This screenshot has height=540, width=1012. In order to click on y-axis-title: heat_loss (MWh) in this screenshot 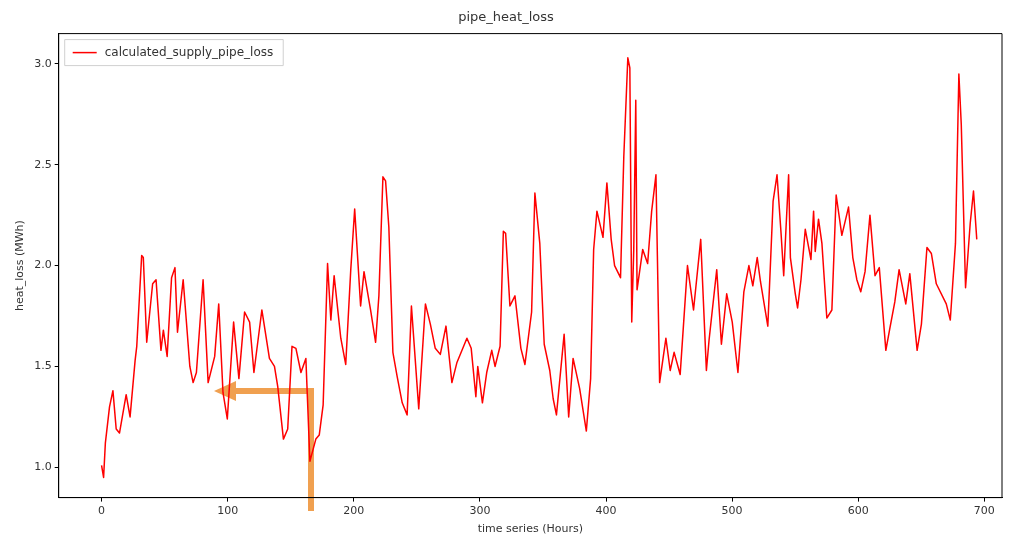, I will do `click(20, 266)`.